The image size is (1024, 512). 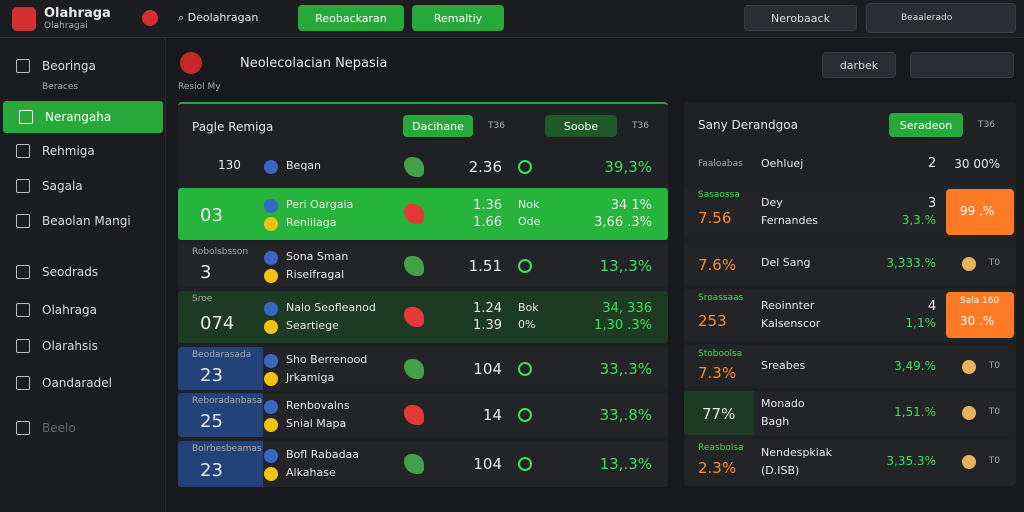 What do you see at coordinates (66, 26) in the screenshot?
I see `brand-sub: Olahragai` at bounding box center [66, 26].